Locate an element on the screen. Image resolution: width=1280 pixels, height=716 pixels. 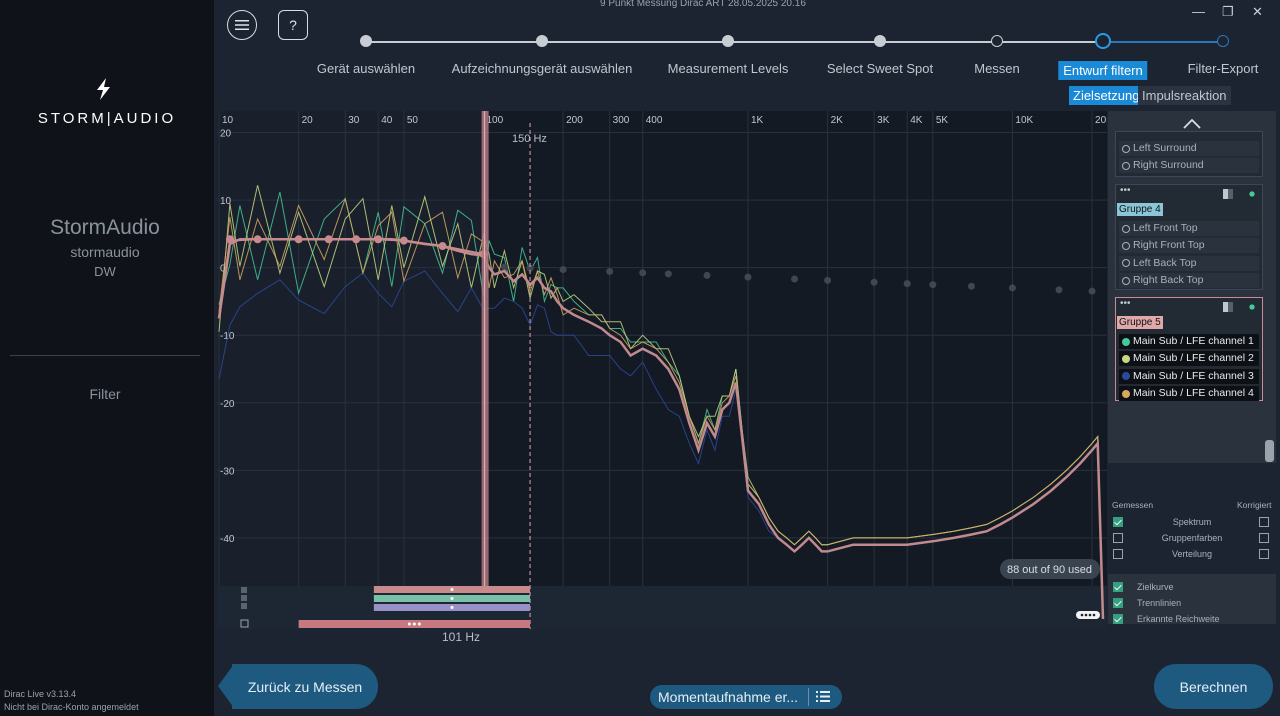
help-button: ? is located at coordinates (293, 25).